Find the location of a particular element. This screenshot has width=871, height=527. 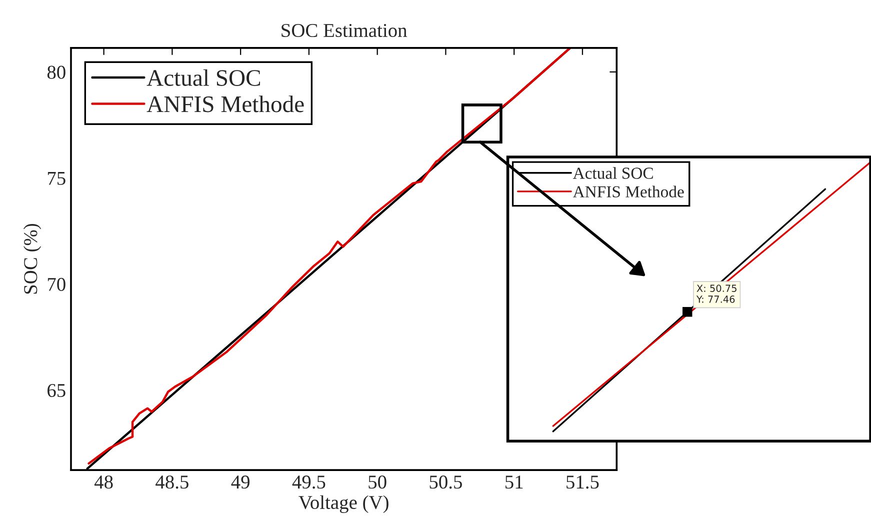

x-tick-label: 49 is located at coordinates (240, 482).